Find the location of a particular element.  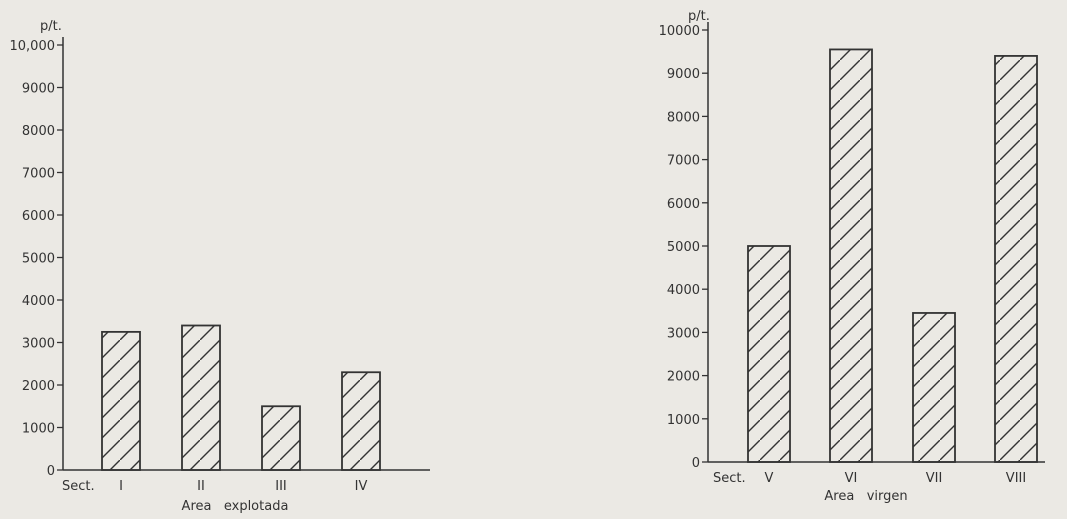

x-tick-label: VII is located at coordinates (934, 478).